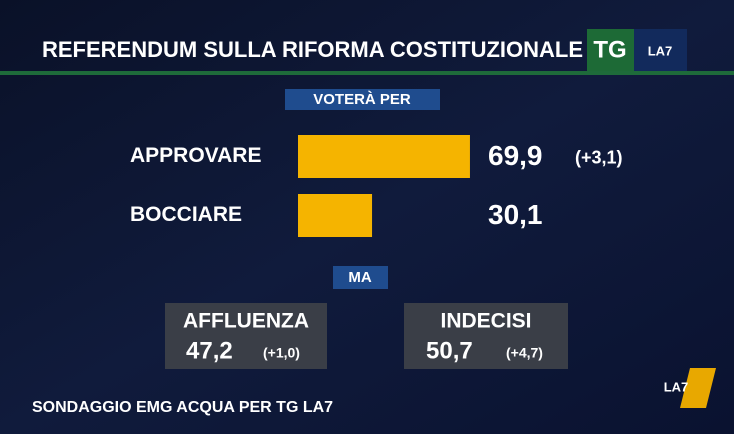 This screenshot has width=734, height=434. Describe the element at coordinates (195, 155) in the screenshot. I see `category-label: APPROVARE` at that location.